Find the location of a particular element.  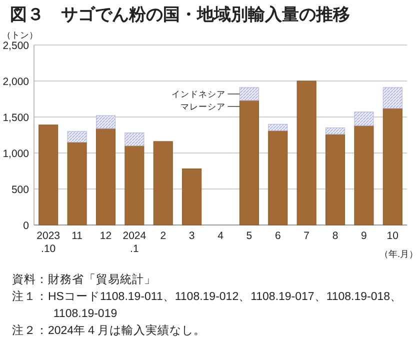

x-axis-title: （年.月） is located at coordinates (398, 254).